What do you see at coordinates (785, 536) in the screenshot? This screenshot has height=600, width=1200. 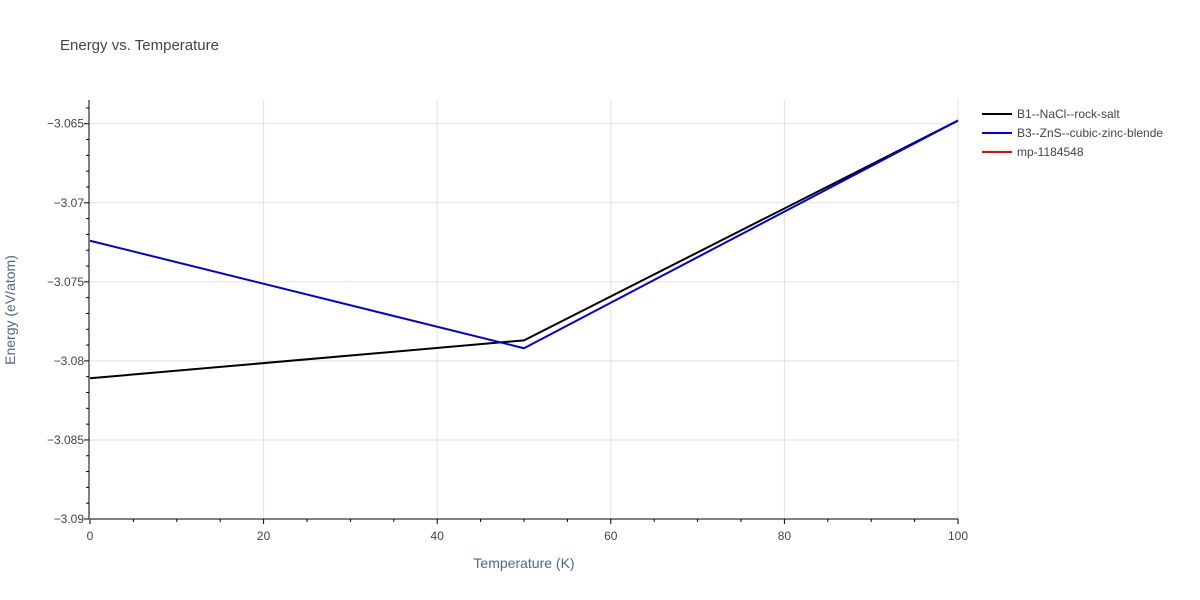 I see `x-tick-label: 80` at bounding box center [785, 536].